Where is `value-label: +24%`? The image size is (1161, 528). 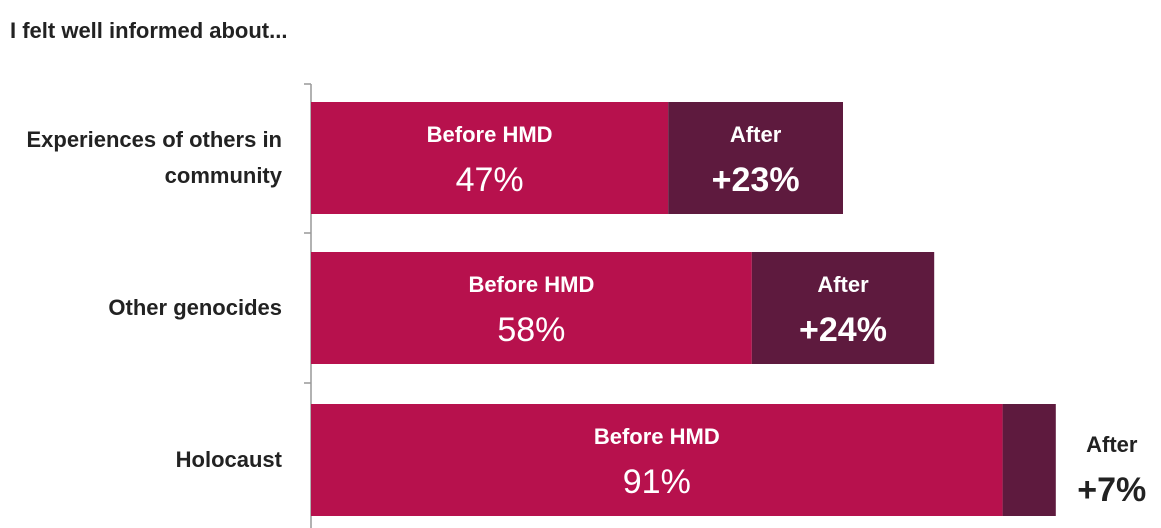 value-label: +24% is located at coordinates (843, 330).